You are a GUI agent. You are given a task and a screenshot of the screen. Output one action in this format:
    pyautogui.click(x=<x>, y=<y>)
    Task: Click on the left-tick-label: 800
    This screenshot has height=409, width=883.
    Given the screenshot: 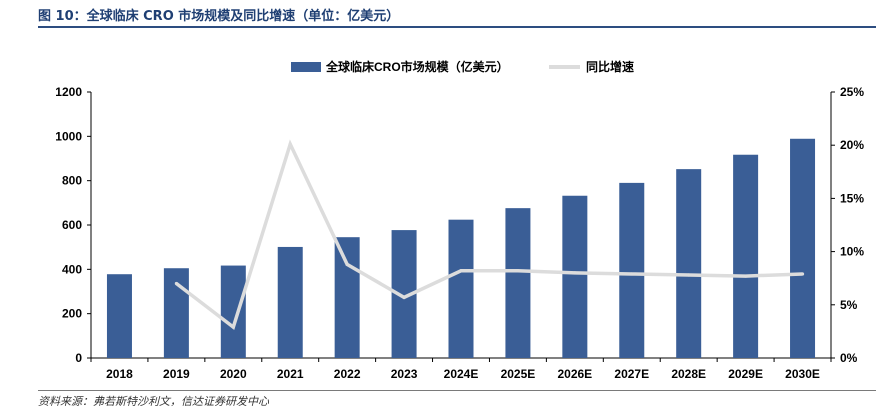 What is the action you would take?
    pyautogui.click(x=72, y=181)
    